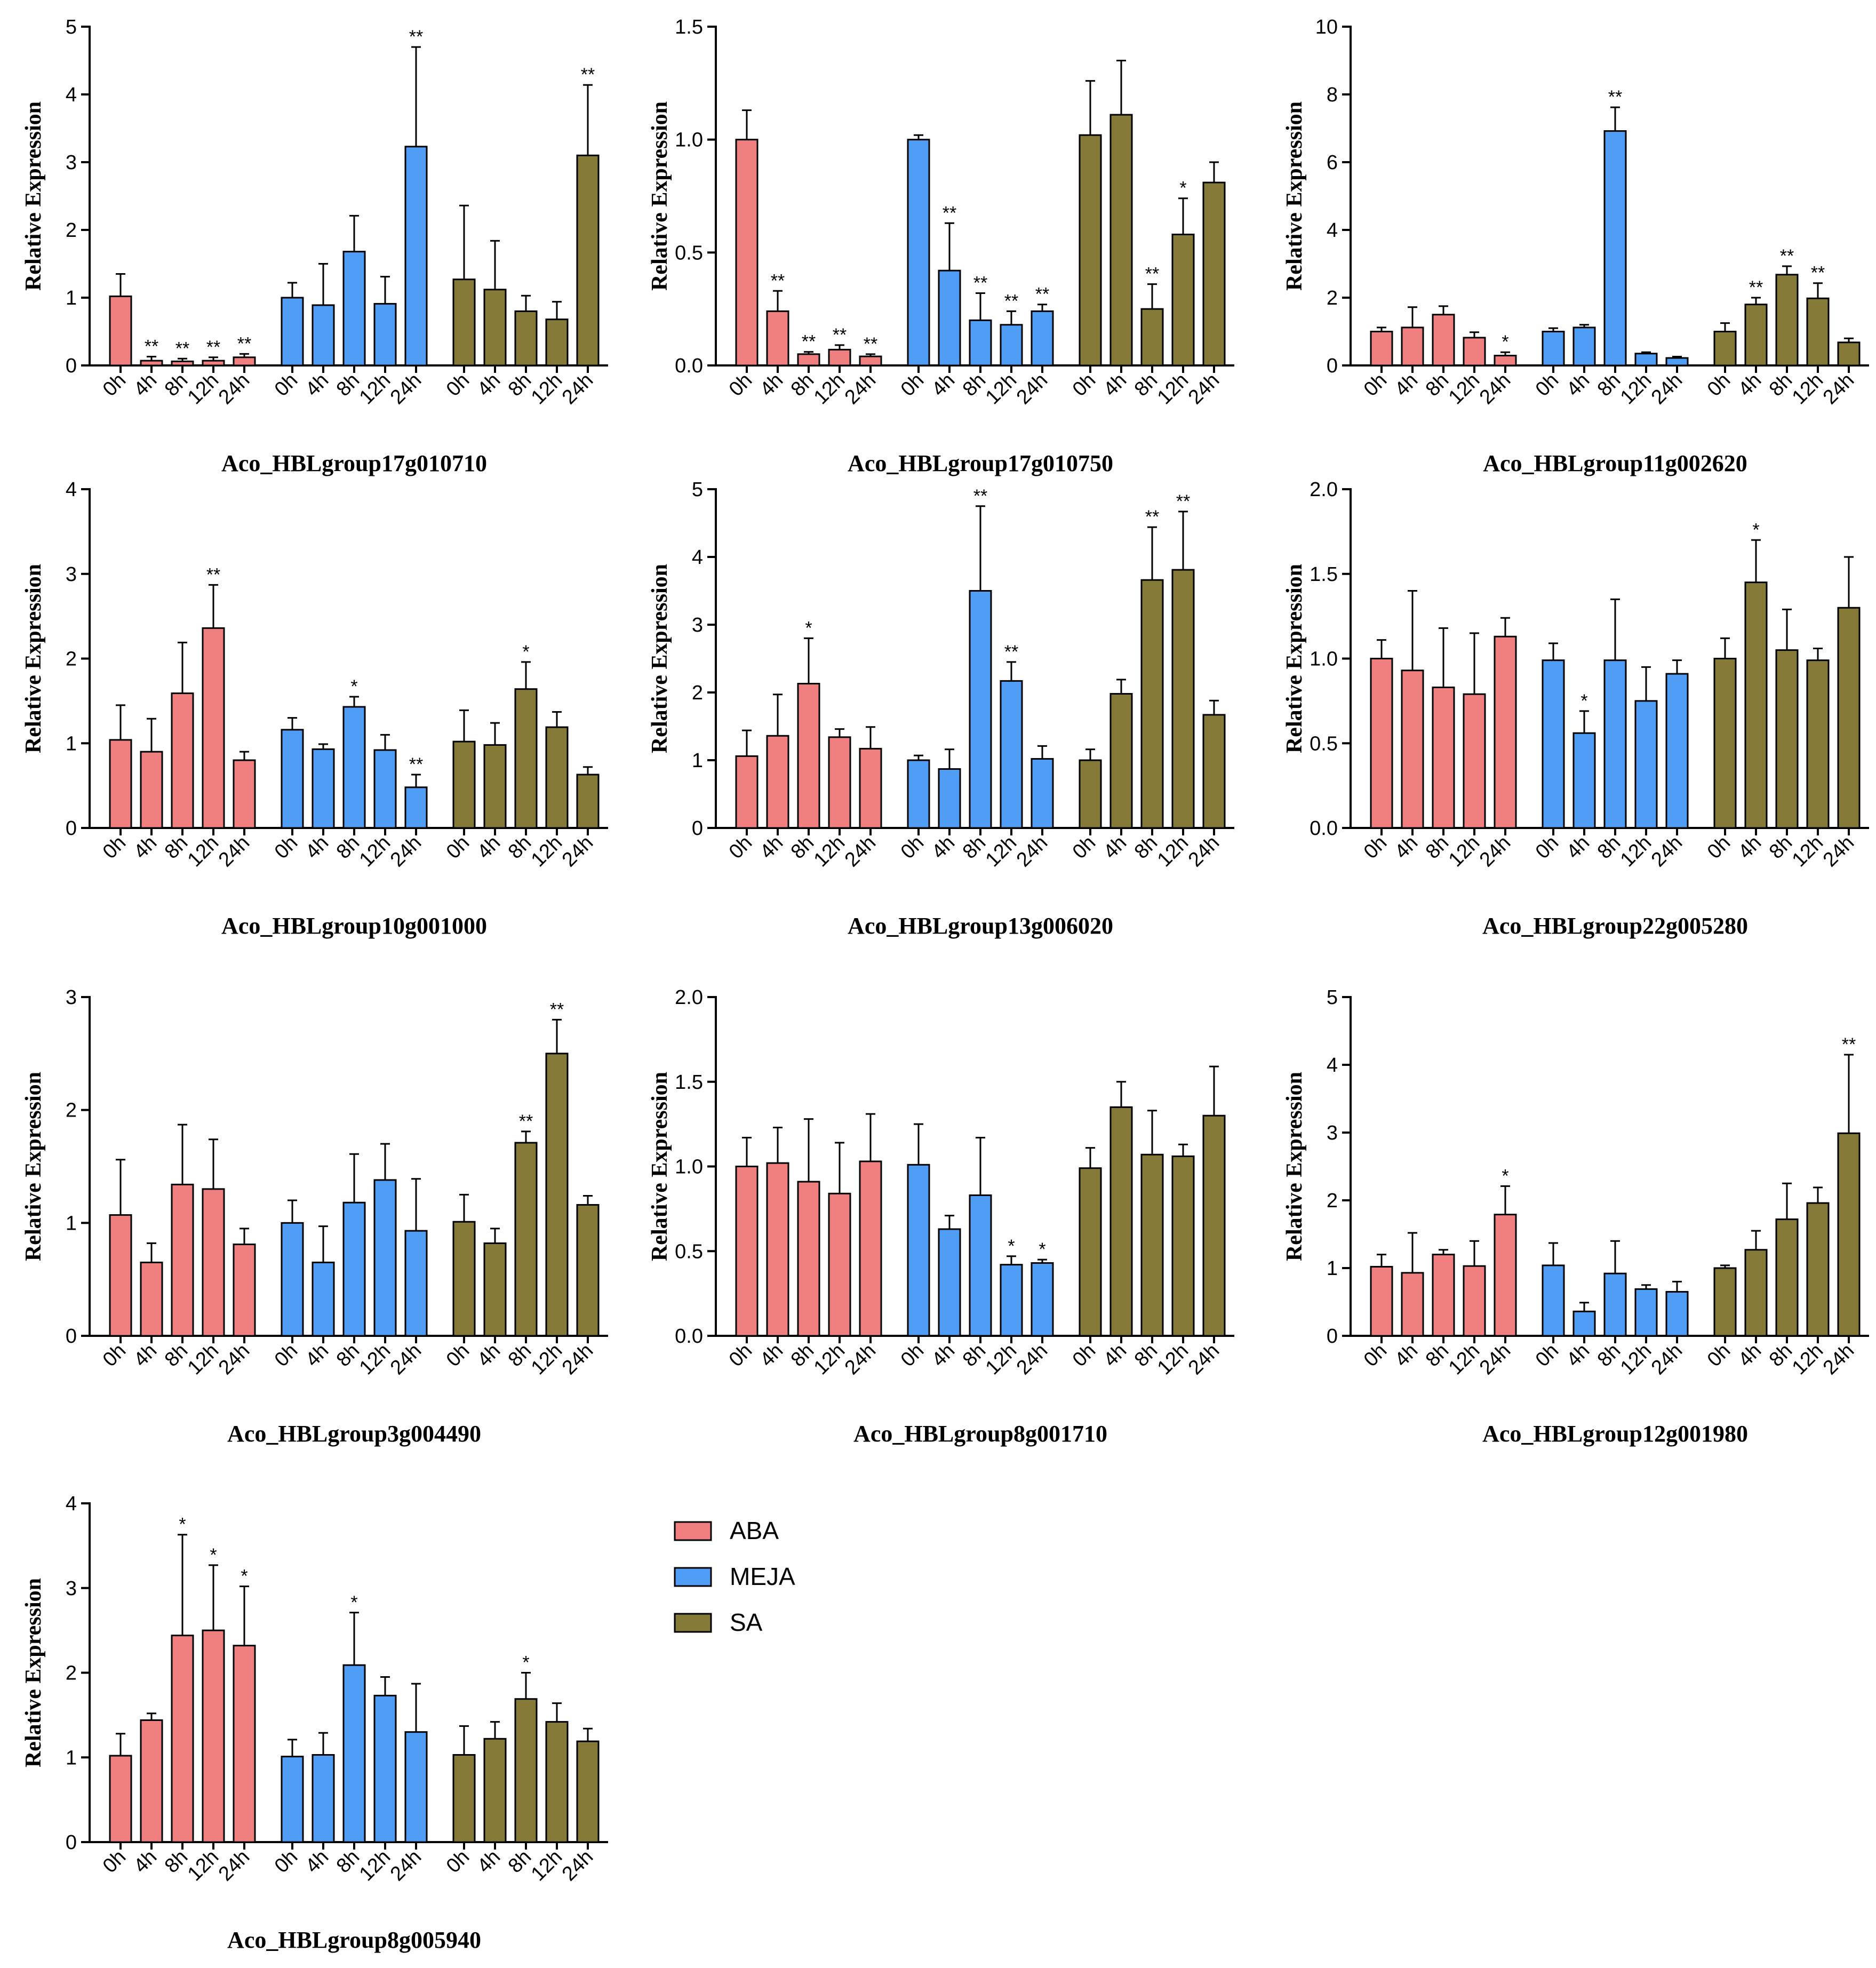  What do you see at coordinates (1677, 751) in the screenshot?
I see `bar-meja-24h` at bounding box center [1677, 751].